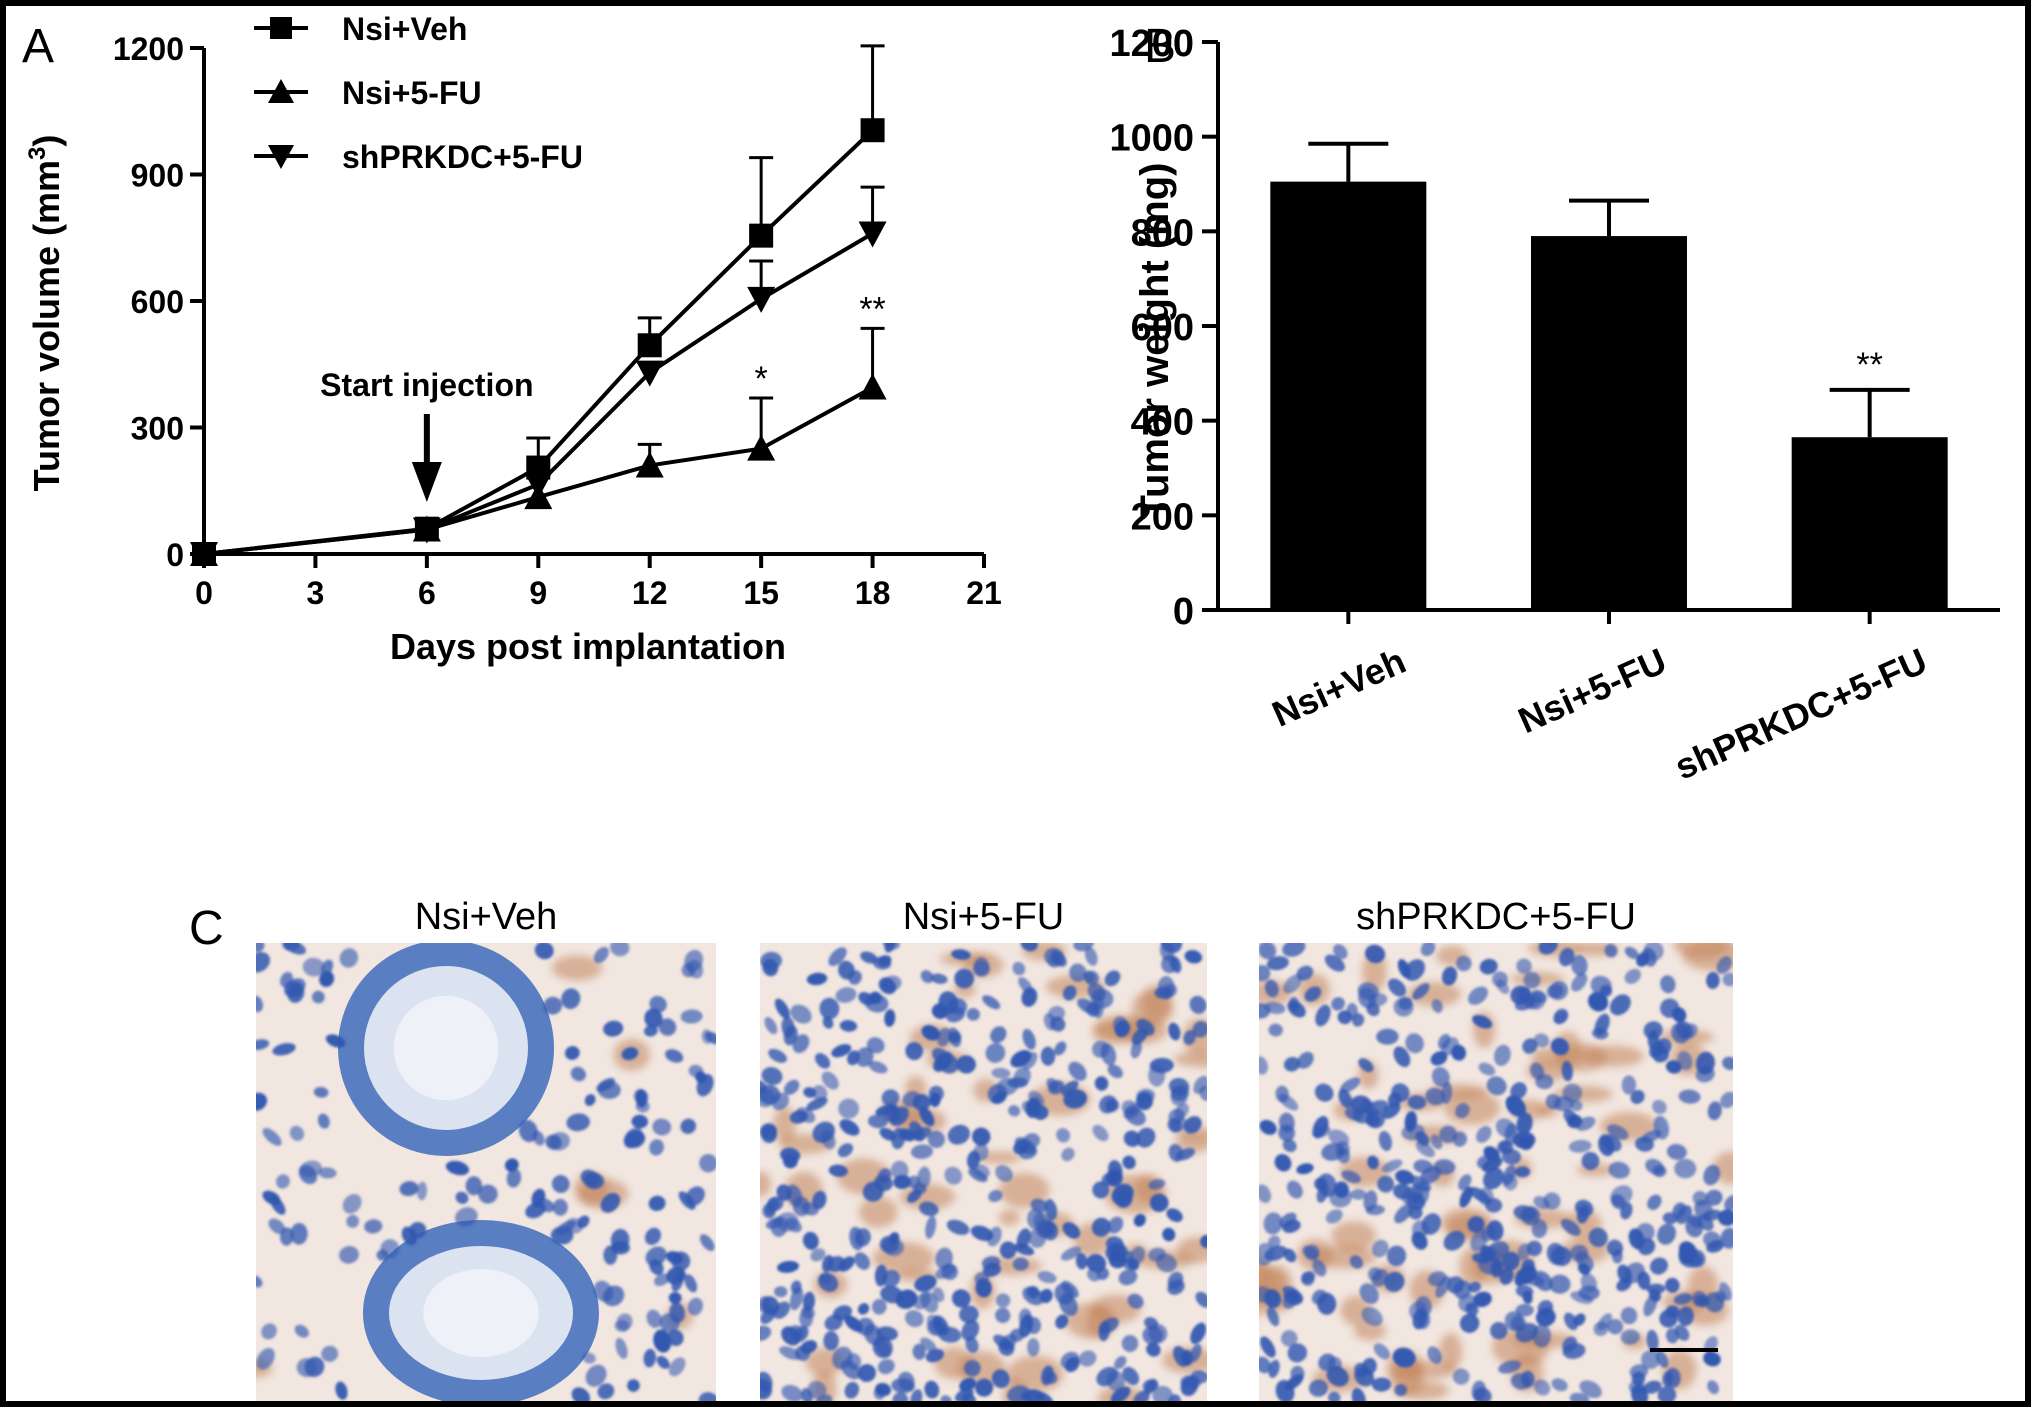 The image size is (2031, 1407). I want to click on chart-b-category-label: Nsi+5-FU, so click(1592, 690).